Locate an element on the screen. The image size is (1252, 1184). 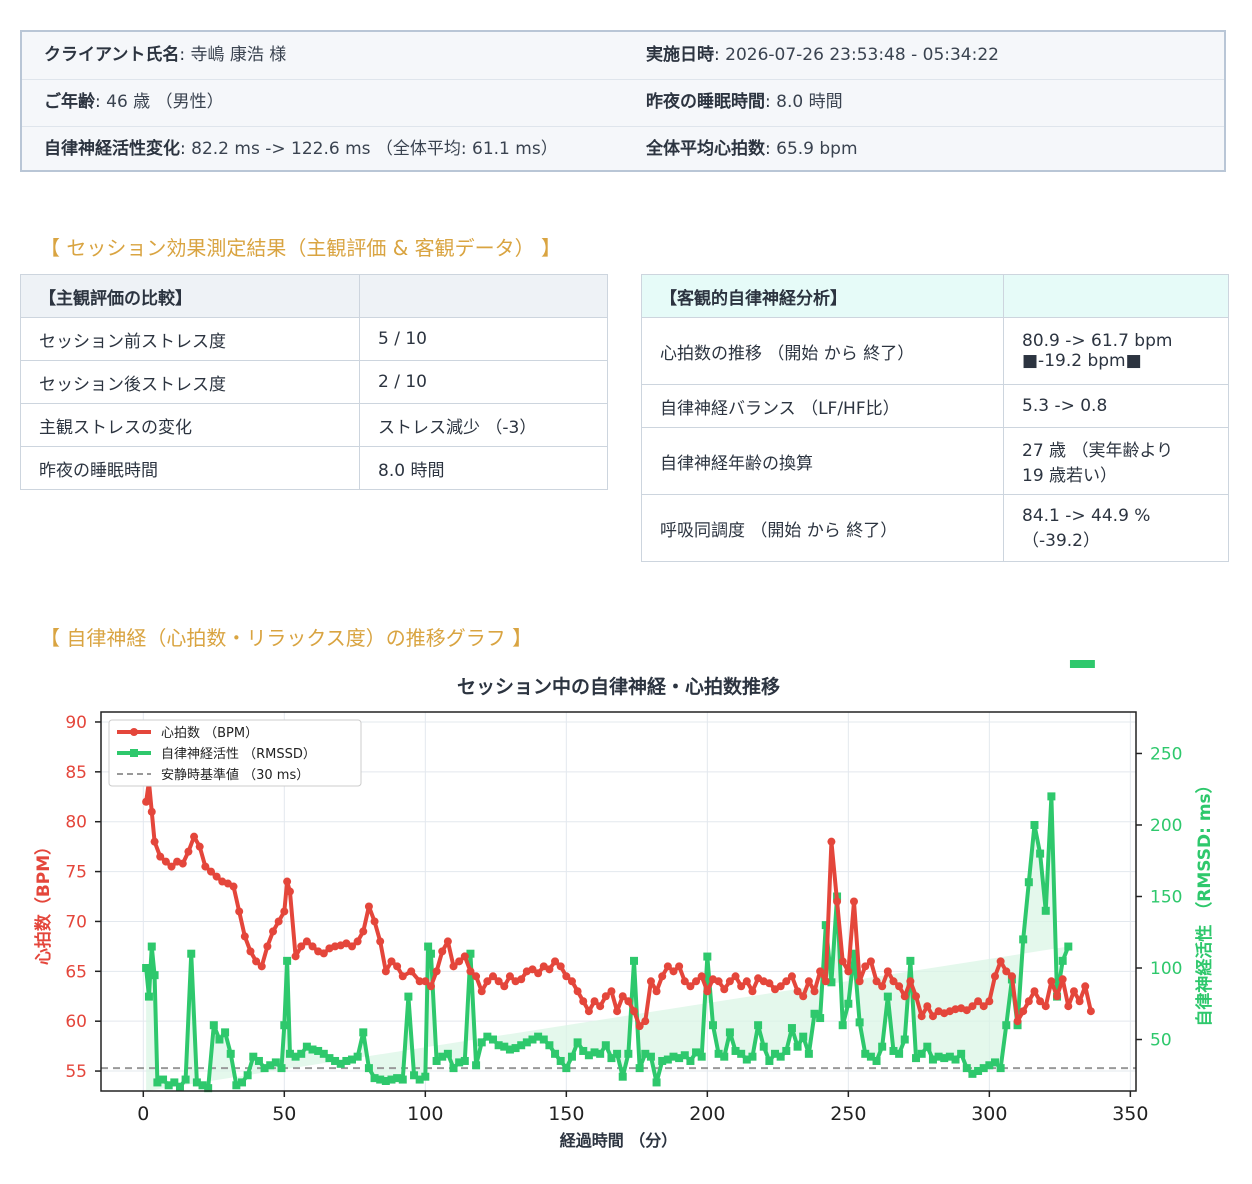
table-row: 自律神経年齢の換算 27 歳 （実年齢より 19 歳若い） is located at coordinates (935, 461).